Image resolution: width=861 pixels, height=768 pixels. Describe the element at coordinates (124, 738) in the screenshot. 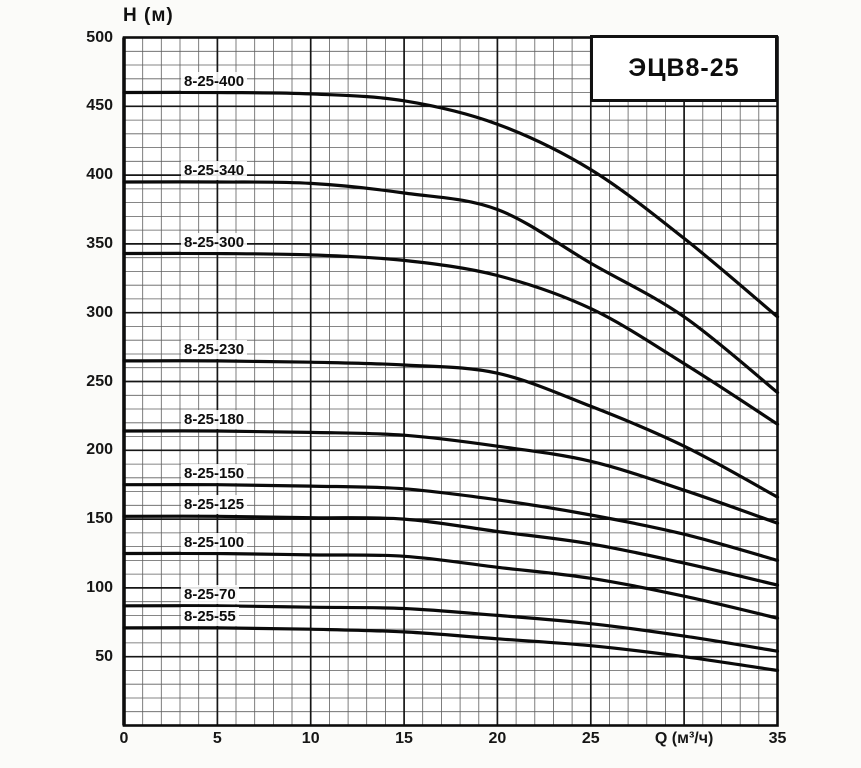

I see `x-tick-label-0: 0` at that location.